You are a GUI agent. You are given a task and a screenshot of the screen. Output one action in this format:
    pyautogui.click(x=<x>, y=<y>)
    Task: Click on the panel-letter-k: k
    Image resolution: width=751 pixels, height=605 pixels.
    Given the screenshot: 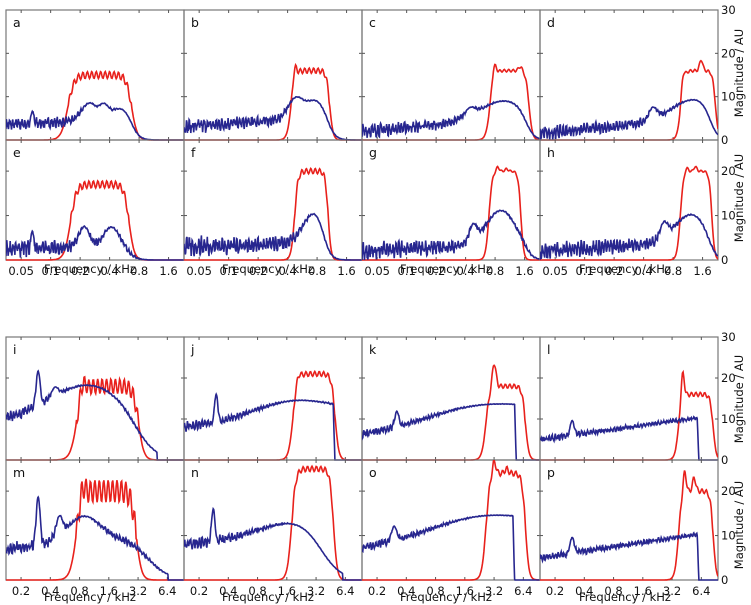 What is the action you would take?
    pyautogui.click(x=373, y=349)
    